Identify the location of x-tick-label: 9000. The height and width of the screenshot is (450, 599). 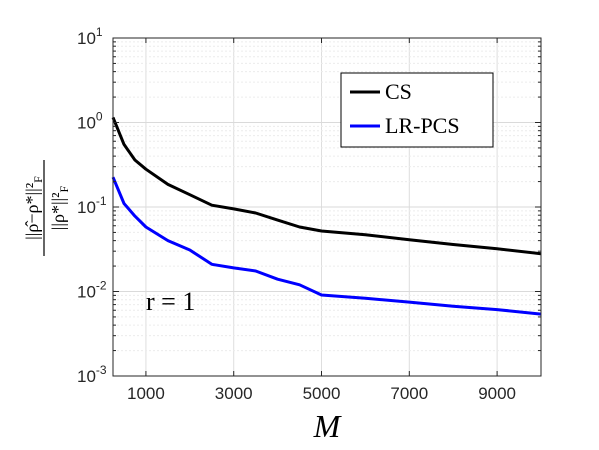
(497, 393).